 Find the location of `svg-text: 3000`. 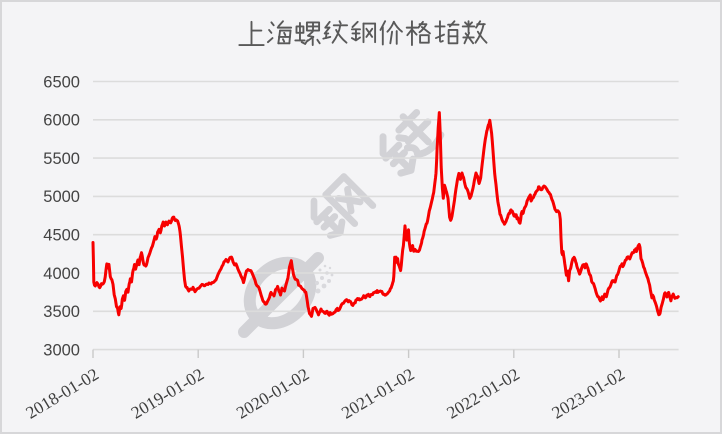

svg-text: 3000 is located at coordinates (61, 350).